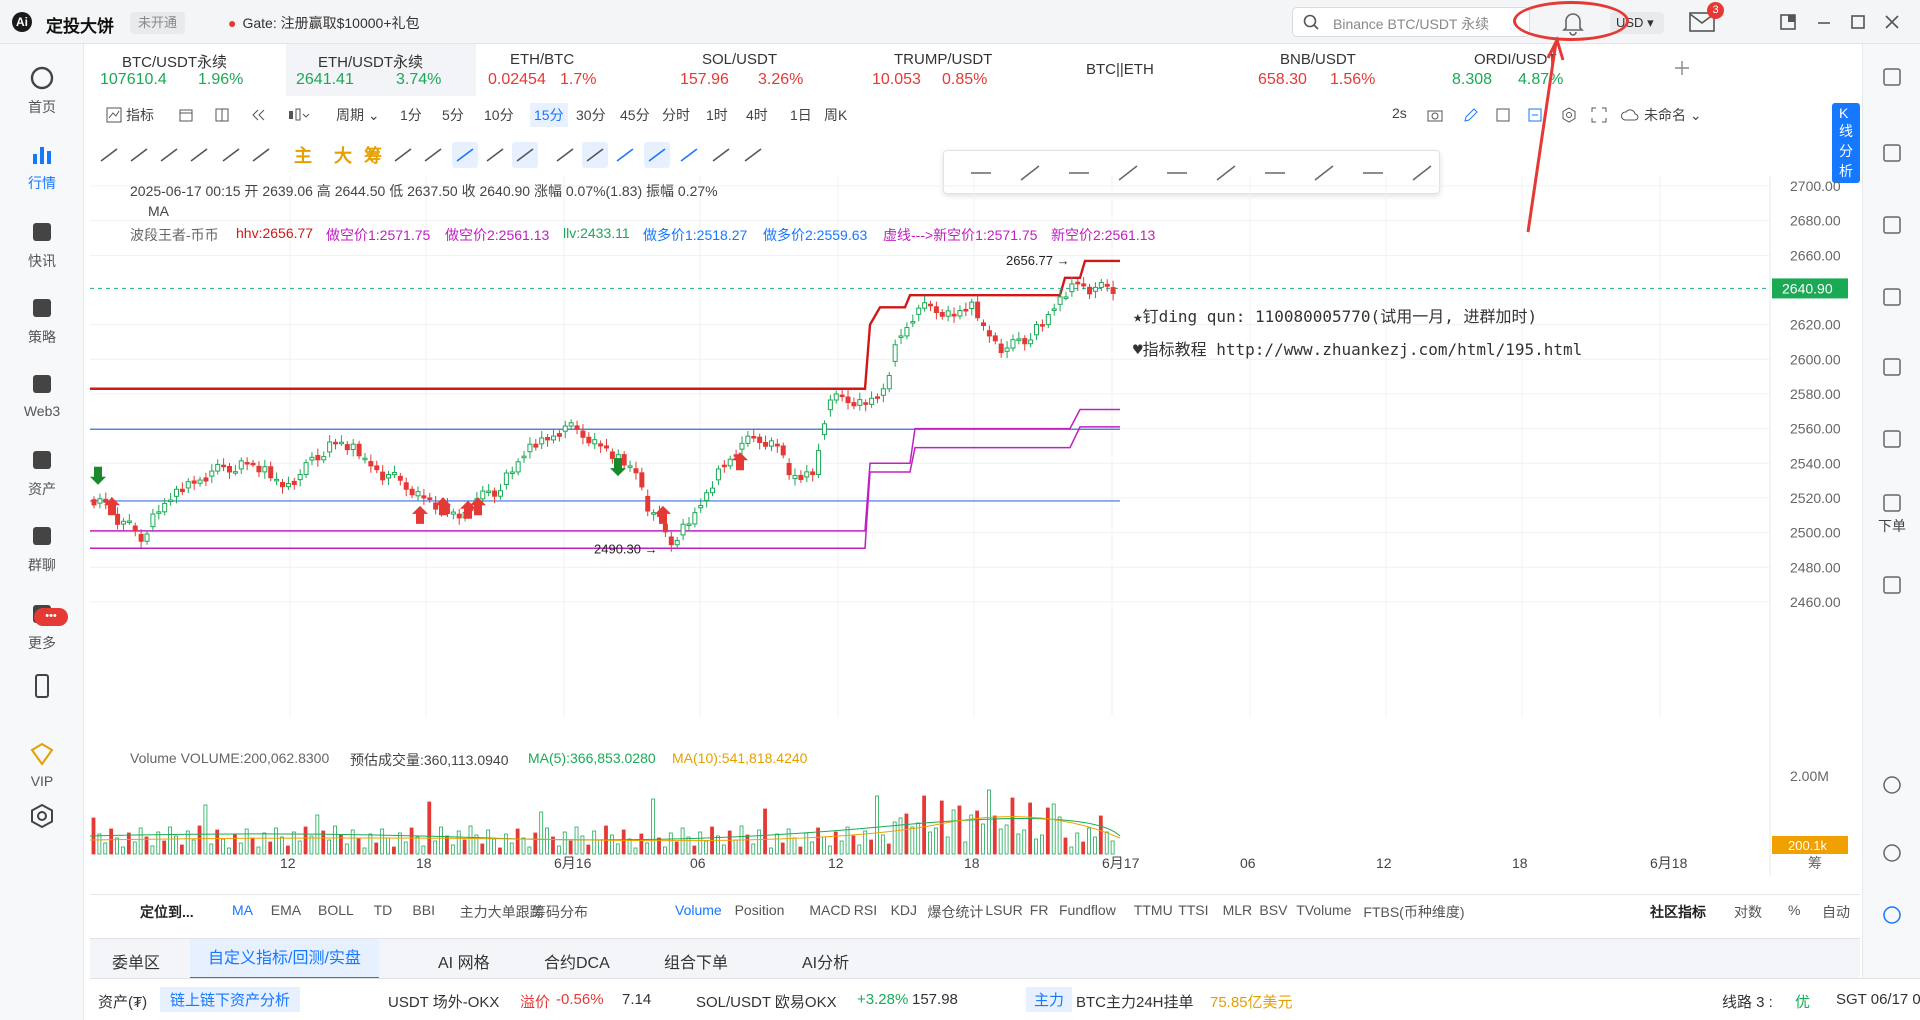 The image size is (1920, 1020). I want to click on sub-indicator-tab: FTBS(币种维度), so click(1414, 912).